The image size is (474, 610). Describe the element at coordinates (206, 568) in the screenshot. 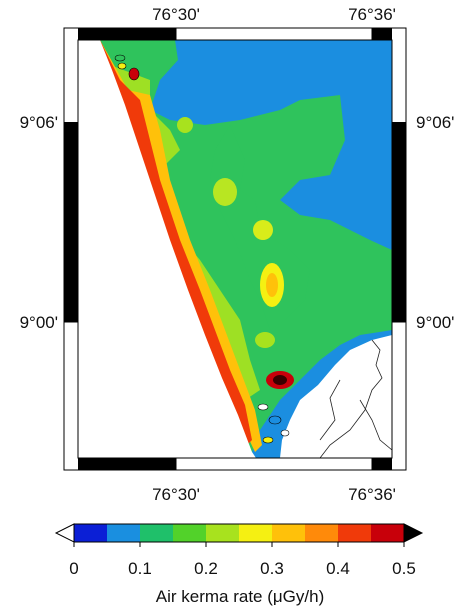

I see `colorbar-tick-label: 0.2` at that location.